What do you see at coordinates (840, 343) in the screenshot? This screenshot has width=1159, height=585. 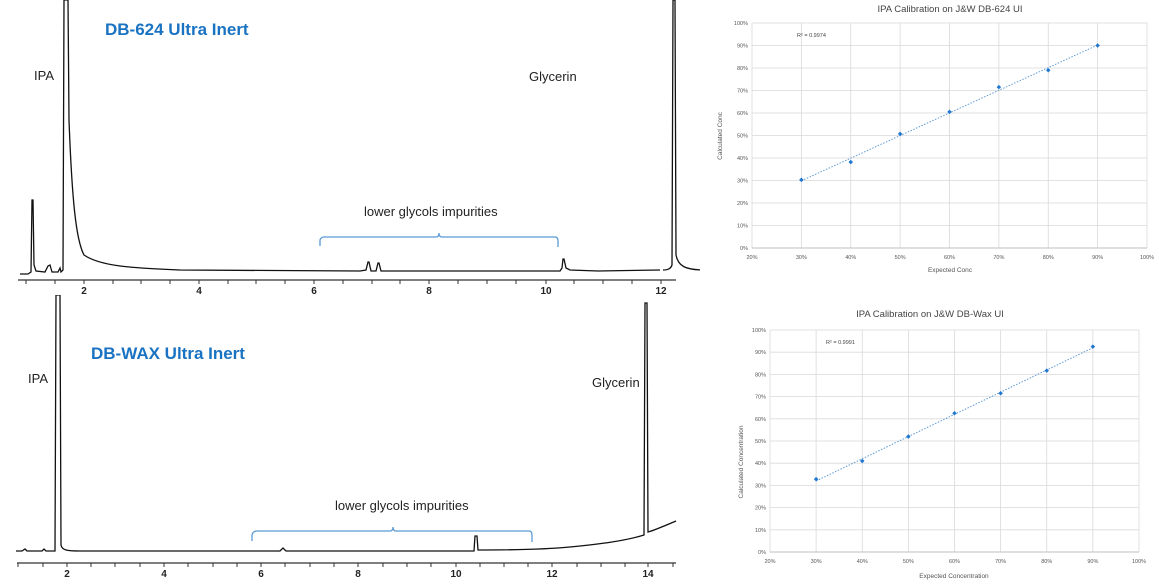 I see `r-squared-label: R² = 0.9991` at bounding box center [840, 343].